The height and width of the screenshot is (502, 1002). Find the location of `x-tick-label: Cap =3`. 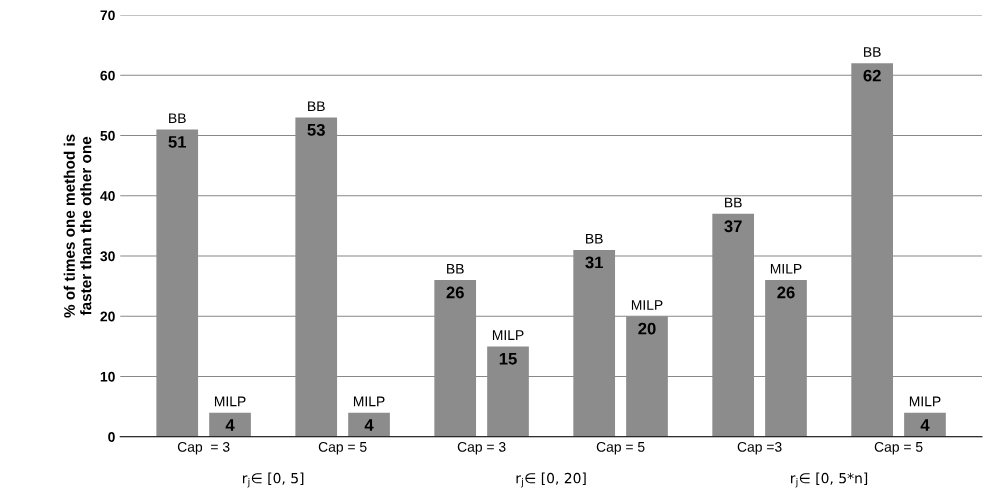

x-tick-label: Cap =3 is located at coordinates (759, 448).